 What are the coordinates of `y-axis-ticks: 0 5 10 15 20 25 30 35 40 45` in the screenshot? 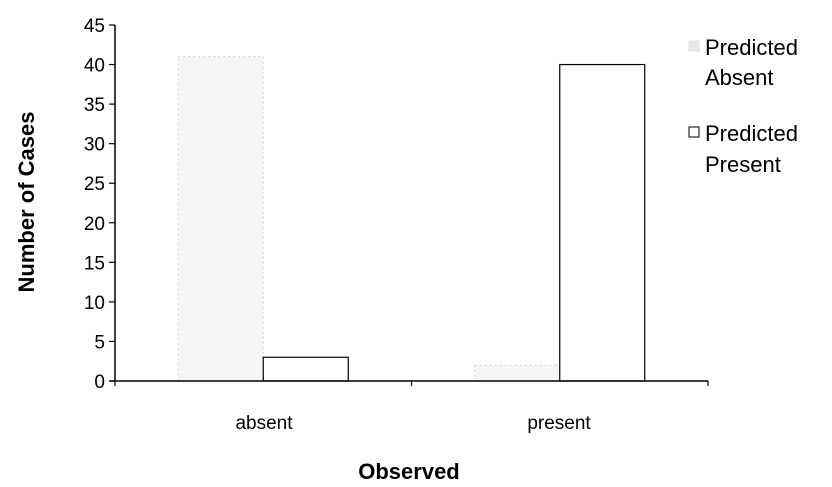 It's located at (99, 204).